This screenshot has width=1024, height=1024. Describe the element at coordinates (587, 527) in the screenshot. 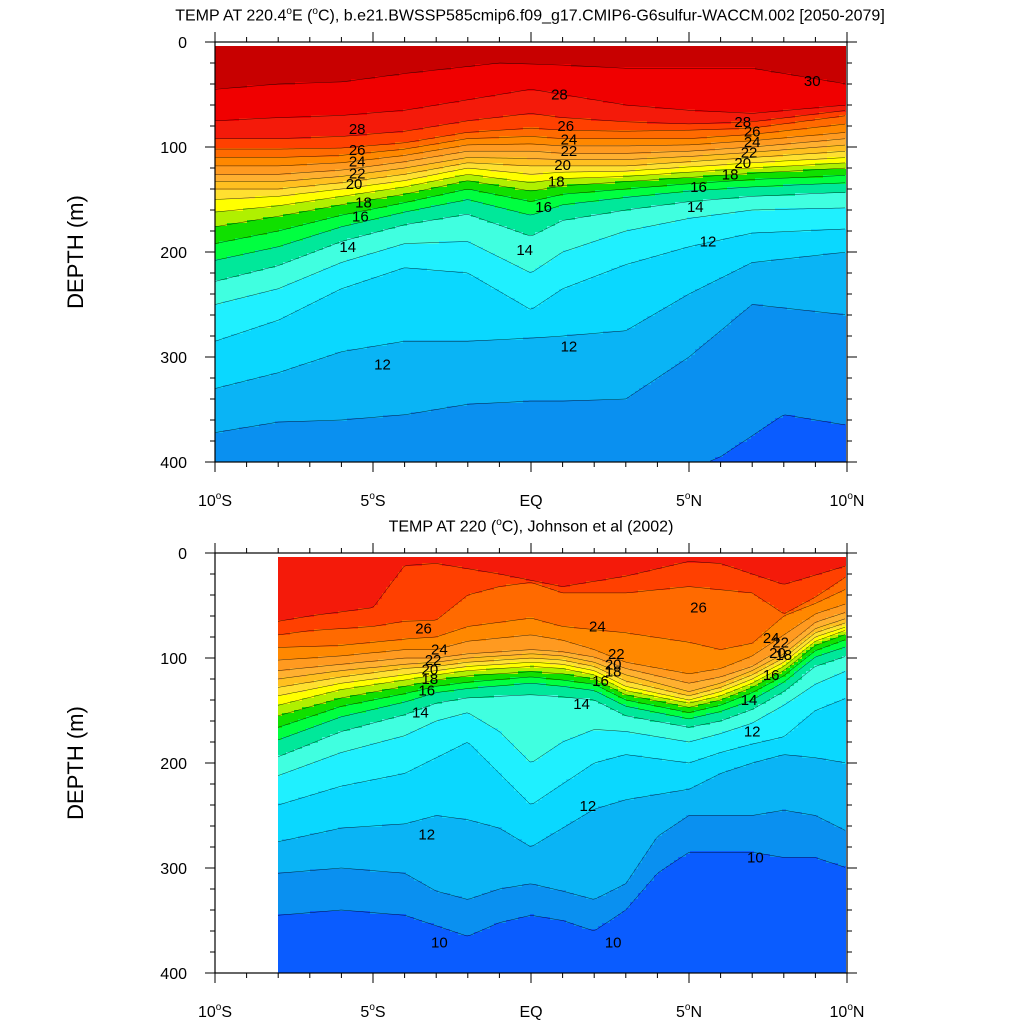

I see `title-text: C), Johnson et al (2002)` at that location.